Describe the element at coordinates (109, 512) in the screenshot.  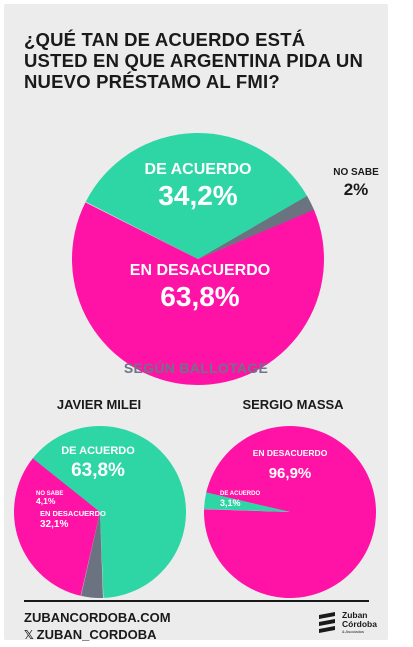
I see `javier-milei-slice-de-acuerdo` at that location.